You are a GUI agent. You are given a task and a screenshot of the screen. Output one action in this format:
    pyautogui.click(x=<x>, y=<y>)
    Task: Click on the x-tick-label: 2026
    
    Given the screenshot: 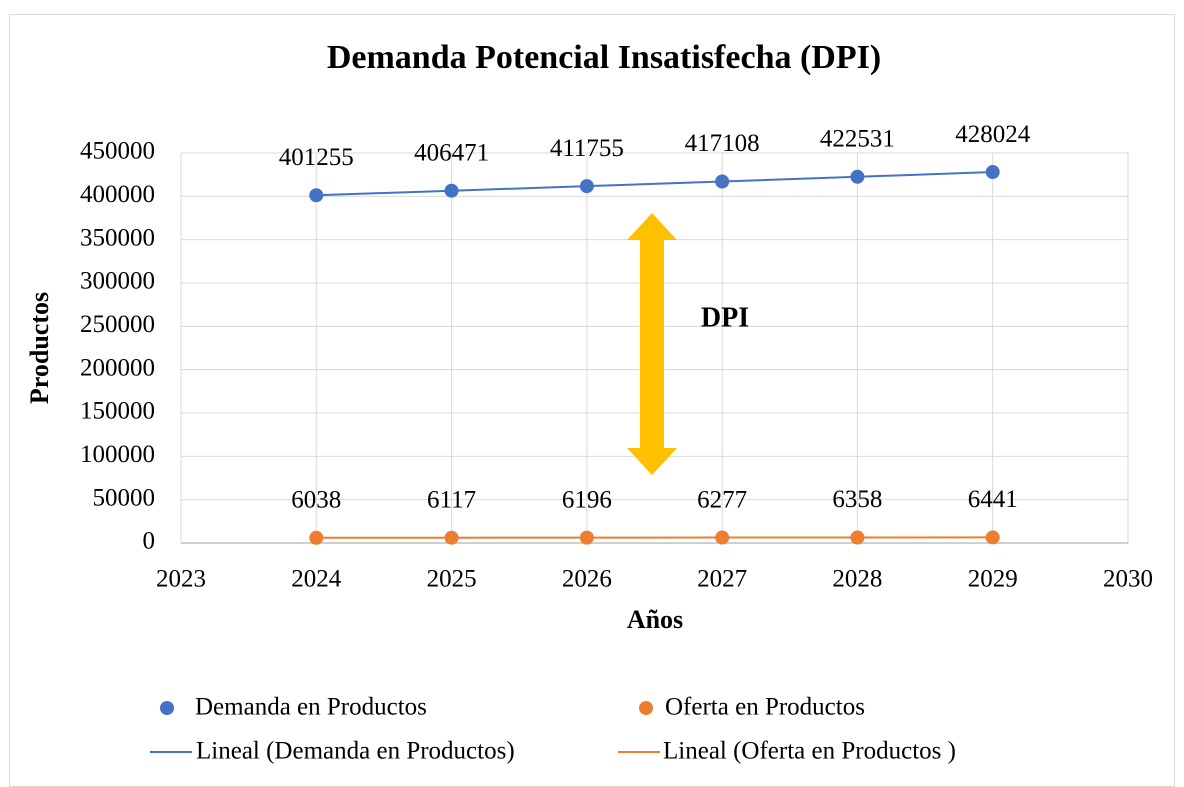 What is the action you would take?
    pyautogui.click(x=587, y=579)
    